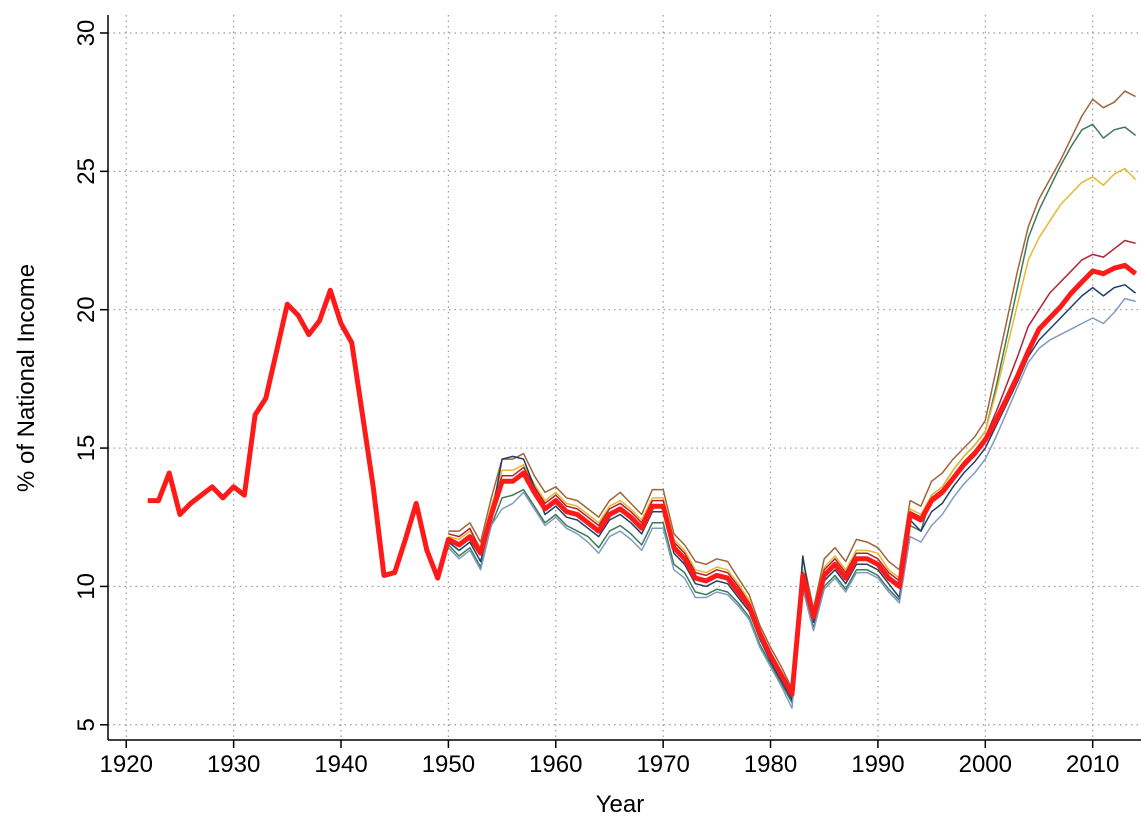 The width and height of the screenshot is (1141, 822). I want to click on y-tick-label: 20, so click(86, 309).